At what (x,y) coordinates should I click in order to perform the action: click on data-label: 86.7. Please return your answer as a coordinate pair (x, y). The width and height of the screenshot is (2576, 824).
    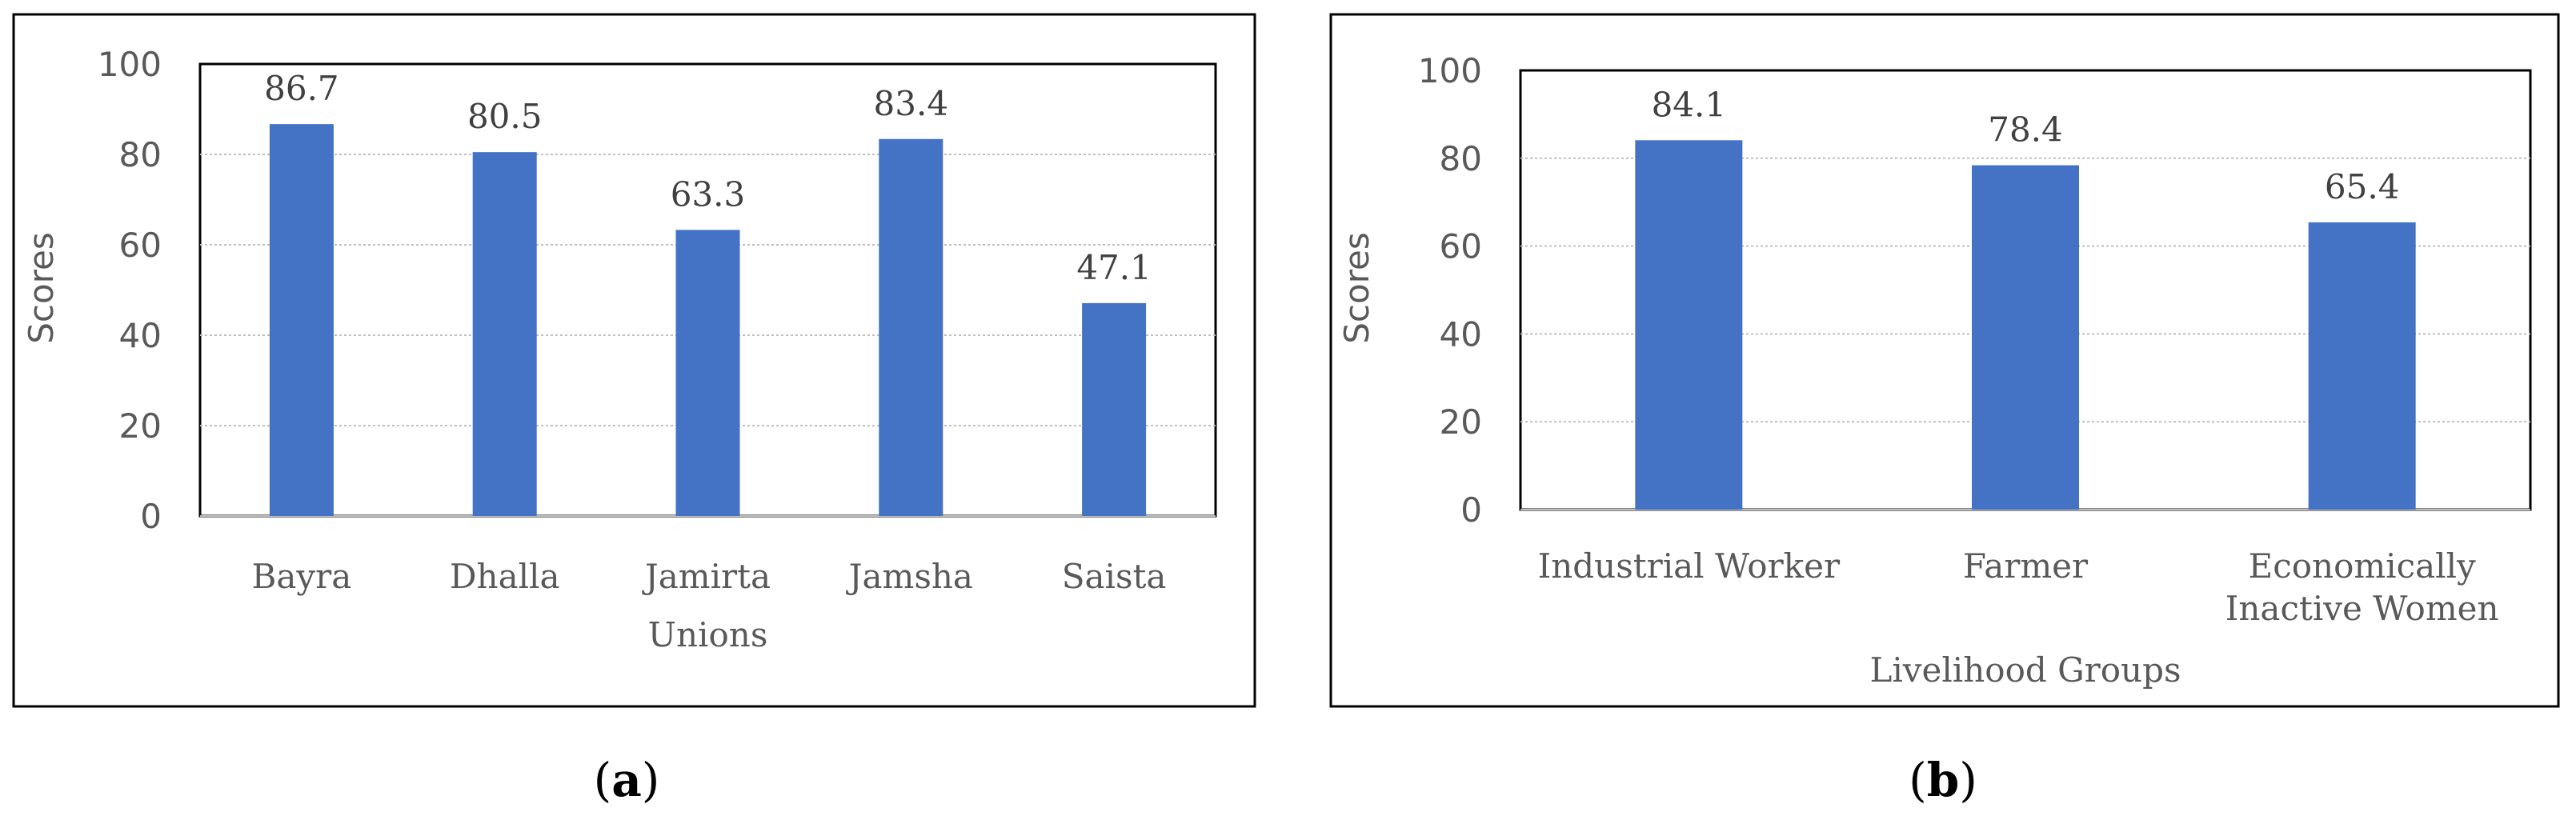
    Looking at the image, I should click on (301, 88).